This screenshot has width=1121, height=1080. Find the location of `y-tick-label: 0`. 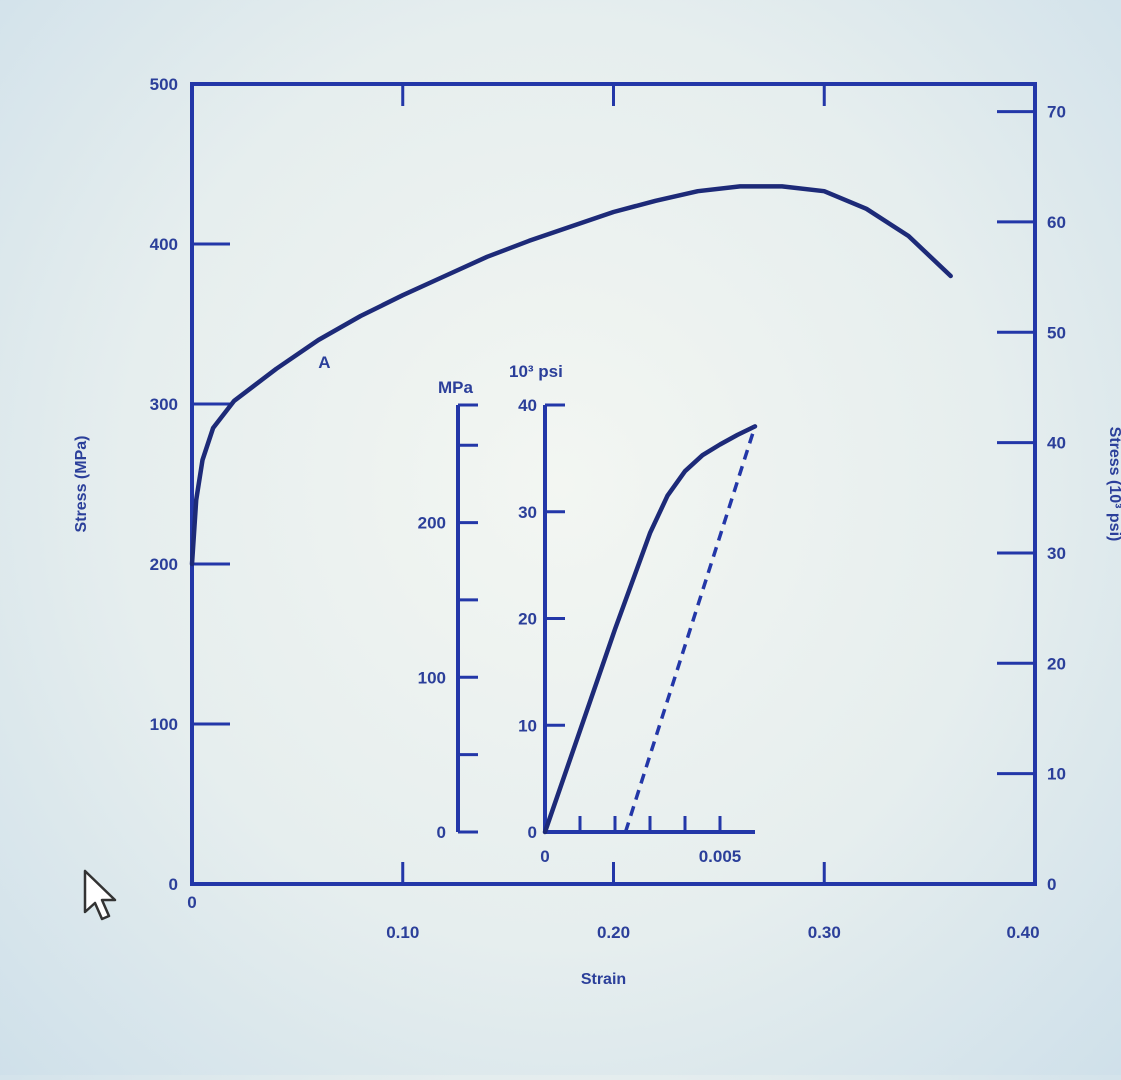

y-tick-label: 0 is located at coordinates (173, 884).